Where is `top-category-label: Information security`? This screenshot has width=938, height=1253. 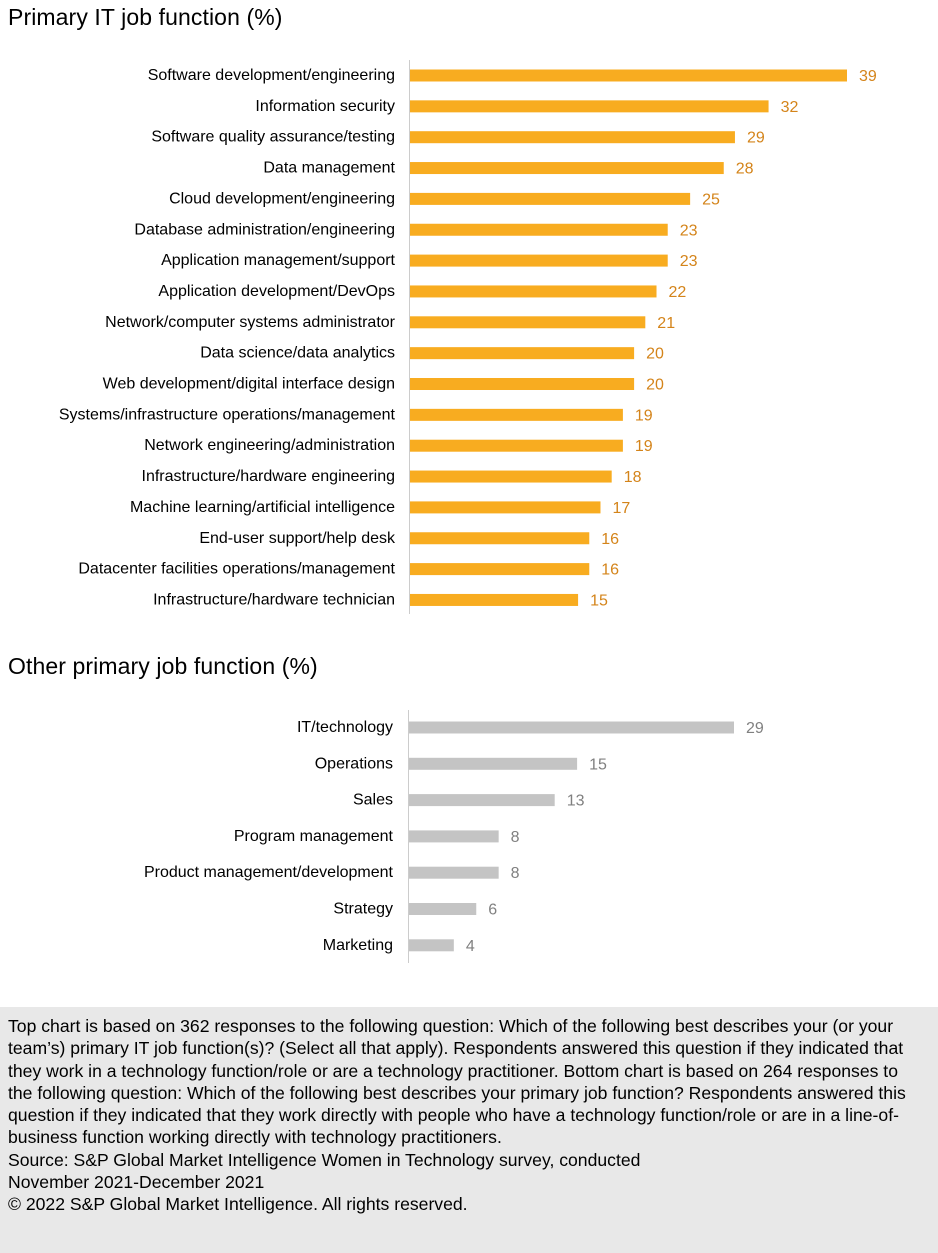
top-category-label: Information security is located at coordinates (325, 106).